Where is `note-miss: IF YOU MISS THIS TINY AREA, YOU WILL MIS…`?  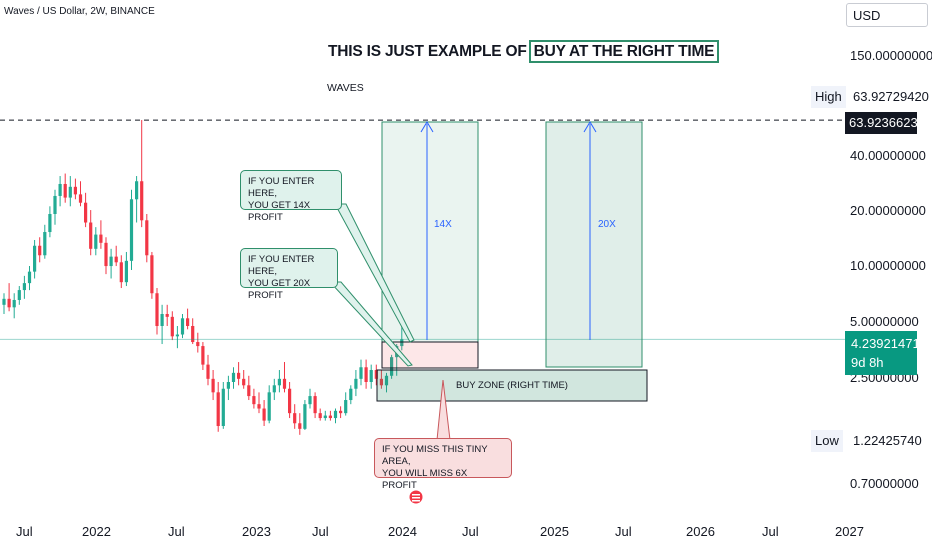 note-miss: IF YOU MISS THIS TINY AREA, YOU WILL MIS… is located at coordinates (443, 464).